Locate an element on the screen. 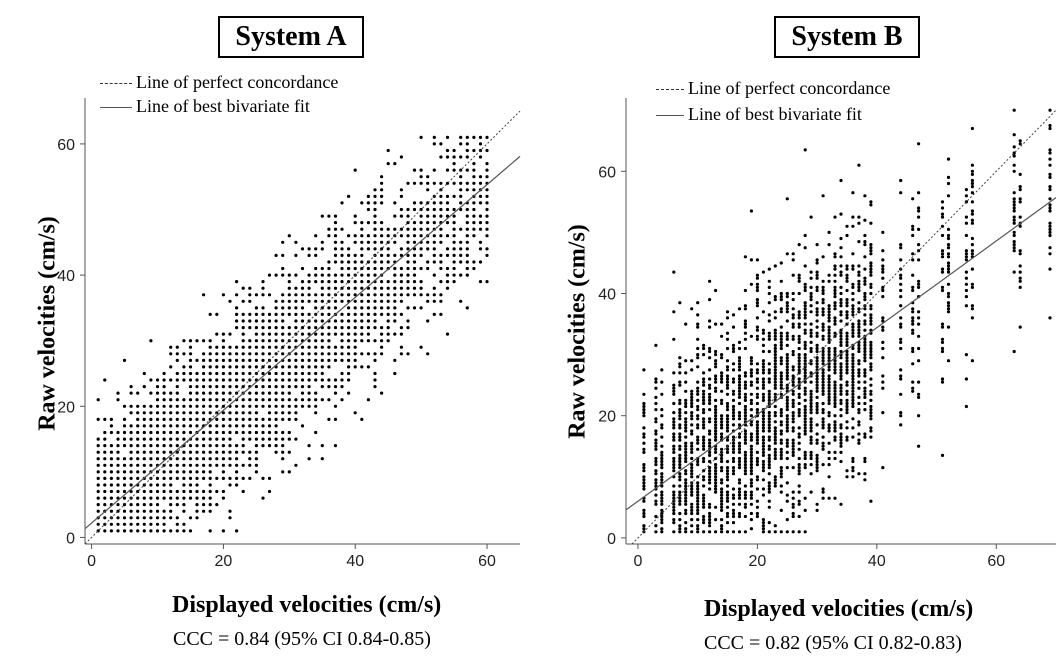 The width and height of the screenshot is (1056, 657). chart-title-system-a: System A is located at coordinates (291, 37).